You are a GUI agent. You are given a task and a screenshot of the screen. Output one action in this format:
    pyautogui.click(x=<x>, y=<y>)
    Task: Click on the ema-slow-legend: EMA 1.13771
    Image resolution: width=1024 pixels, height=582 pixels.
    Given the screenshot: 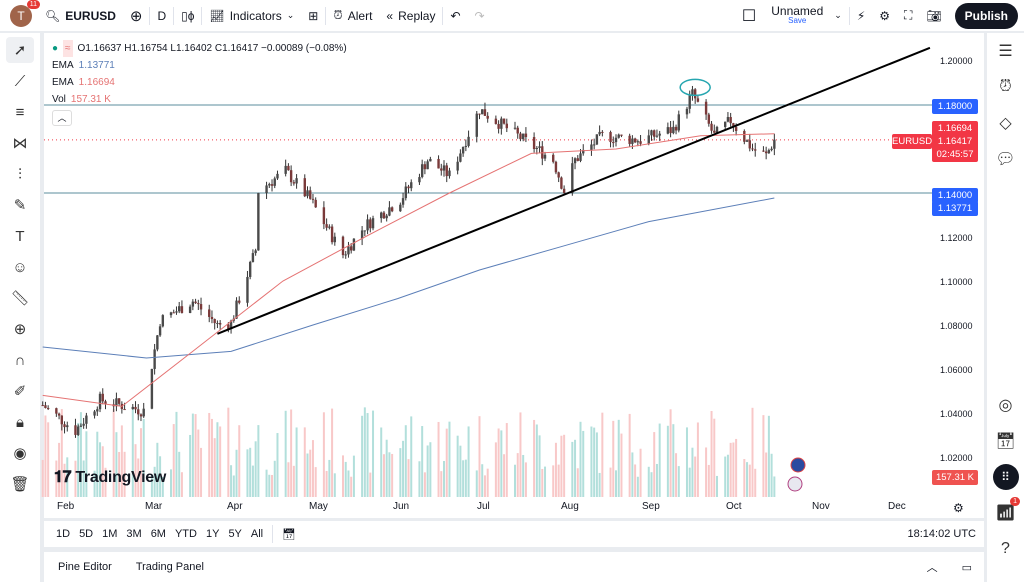 What is the action you would take?
    pyautogui.click(x=83, y=65)
    